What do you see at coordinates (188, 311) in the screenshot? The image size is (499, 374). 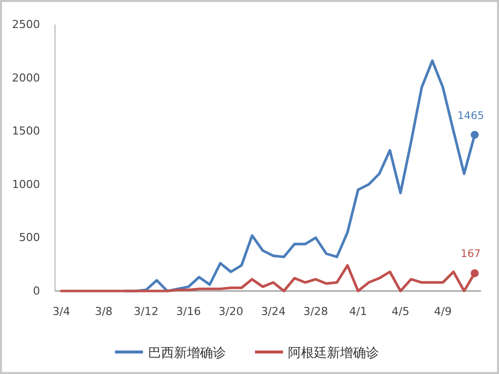 I see `x-tick-label: 3/16` at bounding box center [188, 311].